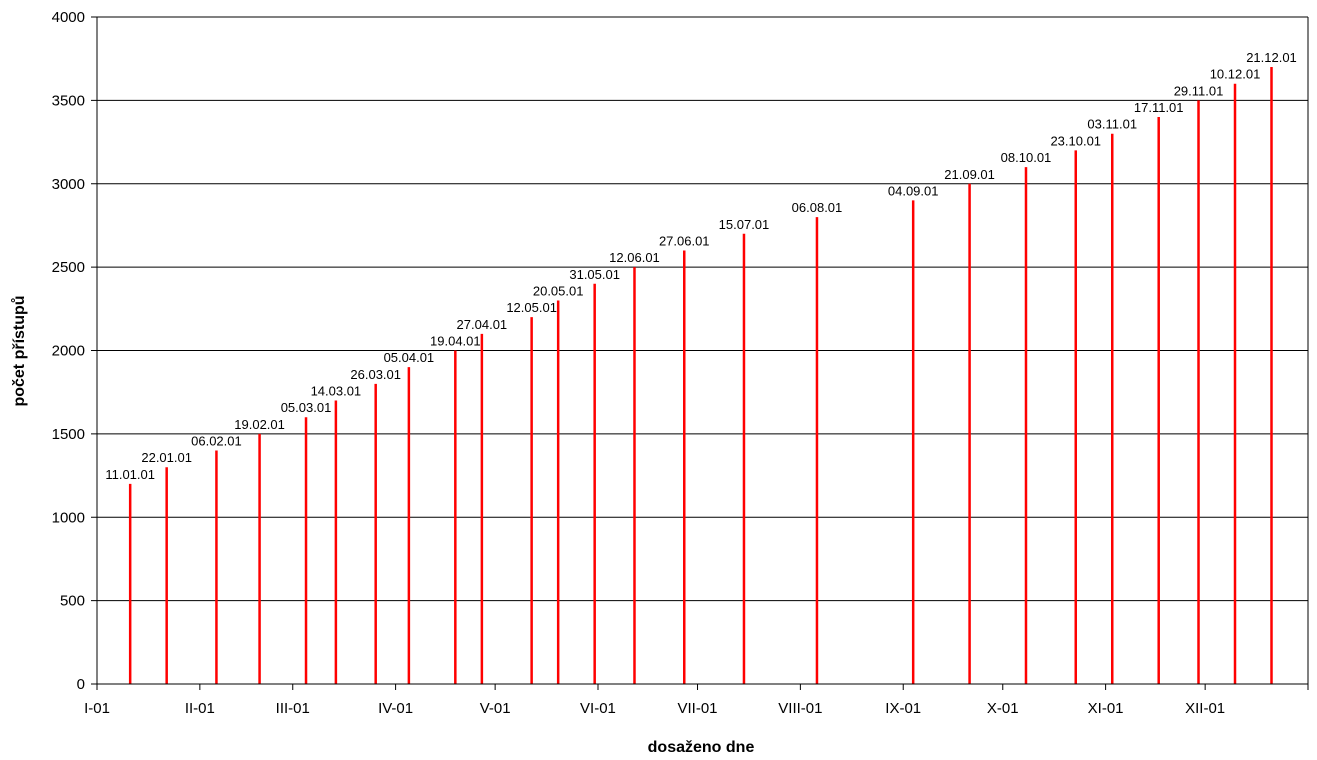  I want to click on data-label: 20.05.01, so click(558, 290).